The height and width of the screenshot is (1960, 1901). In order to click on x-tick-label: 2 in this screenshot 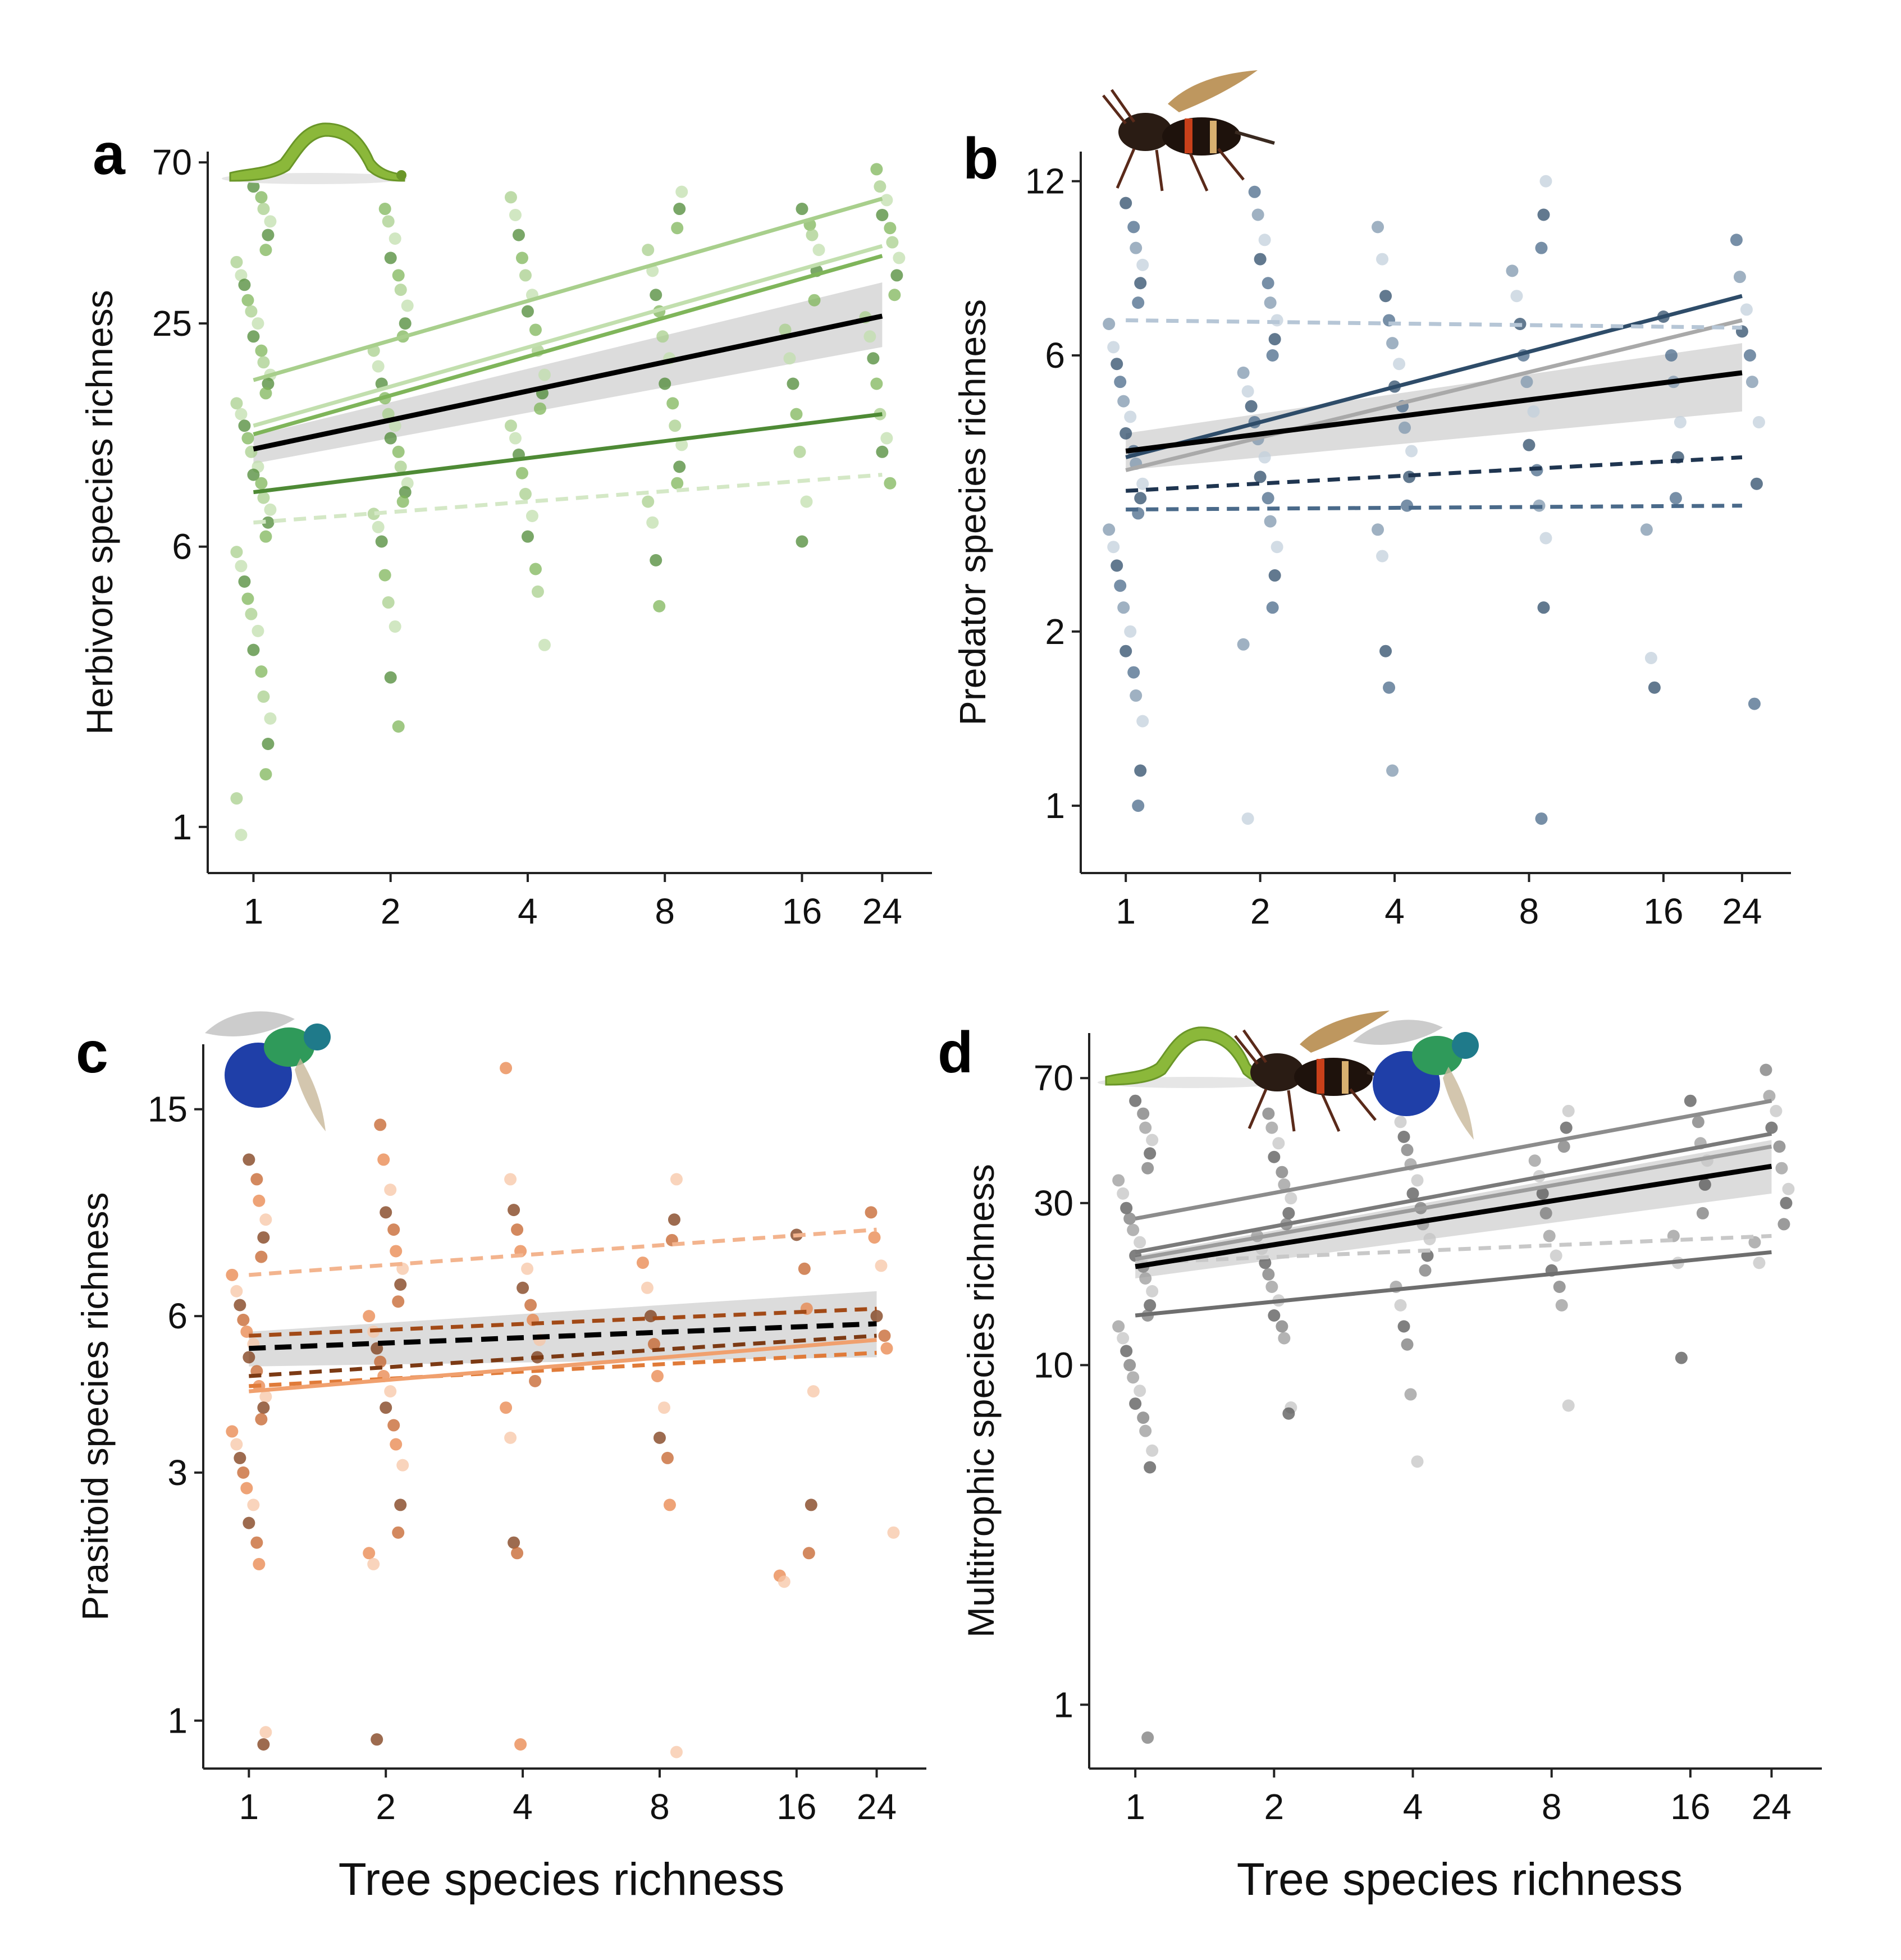, I will do `click(386, 1807)`.